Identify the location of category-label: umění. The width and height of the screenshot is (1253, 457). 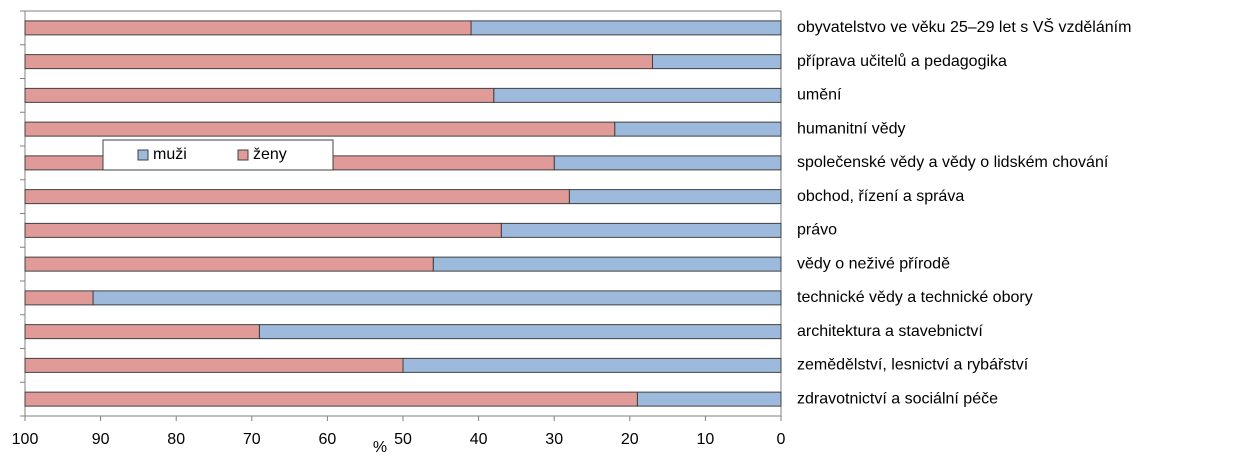
(819, 95).